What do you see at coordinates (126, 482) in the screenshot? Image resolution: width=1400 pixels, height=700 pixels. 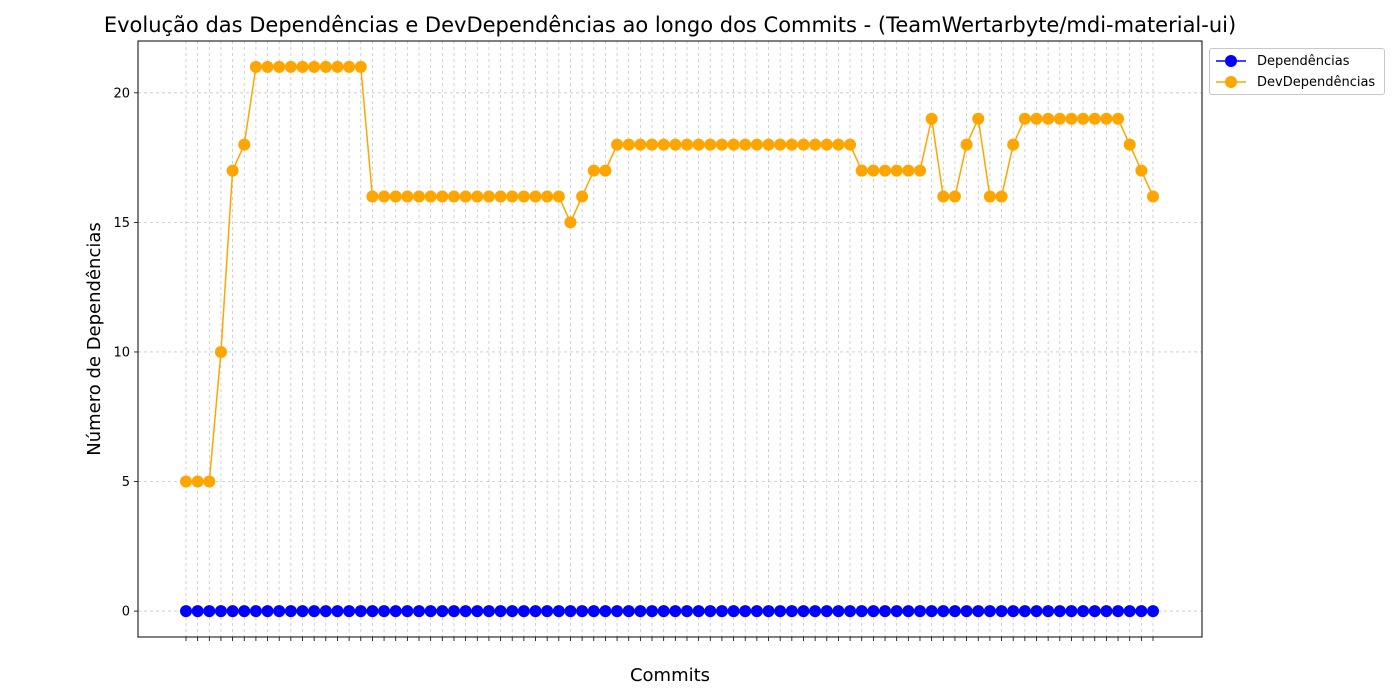 I see `y-tick-label: 5` at bounding box center [126, 482].